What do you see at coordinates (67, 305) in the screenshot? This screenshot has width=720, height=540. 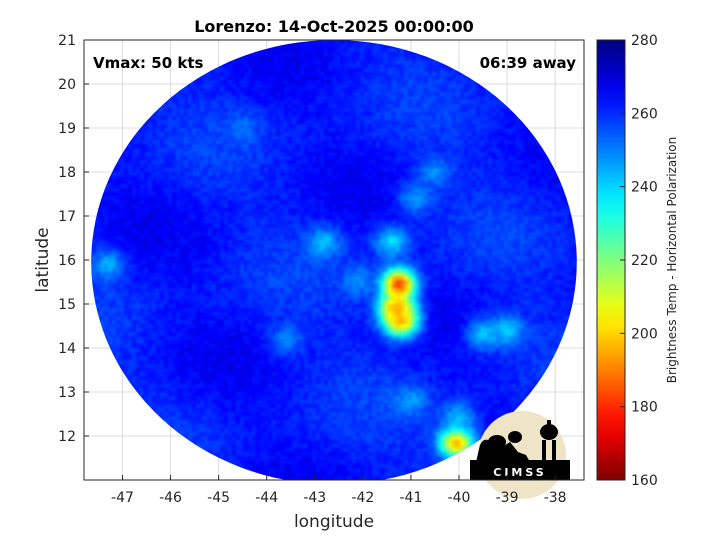 I see `y-tick-label: 15` at bounding box center [67, 305].